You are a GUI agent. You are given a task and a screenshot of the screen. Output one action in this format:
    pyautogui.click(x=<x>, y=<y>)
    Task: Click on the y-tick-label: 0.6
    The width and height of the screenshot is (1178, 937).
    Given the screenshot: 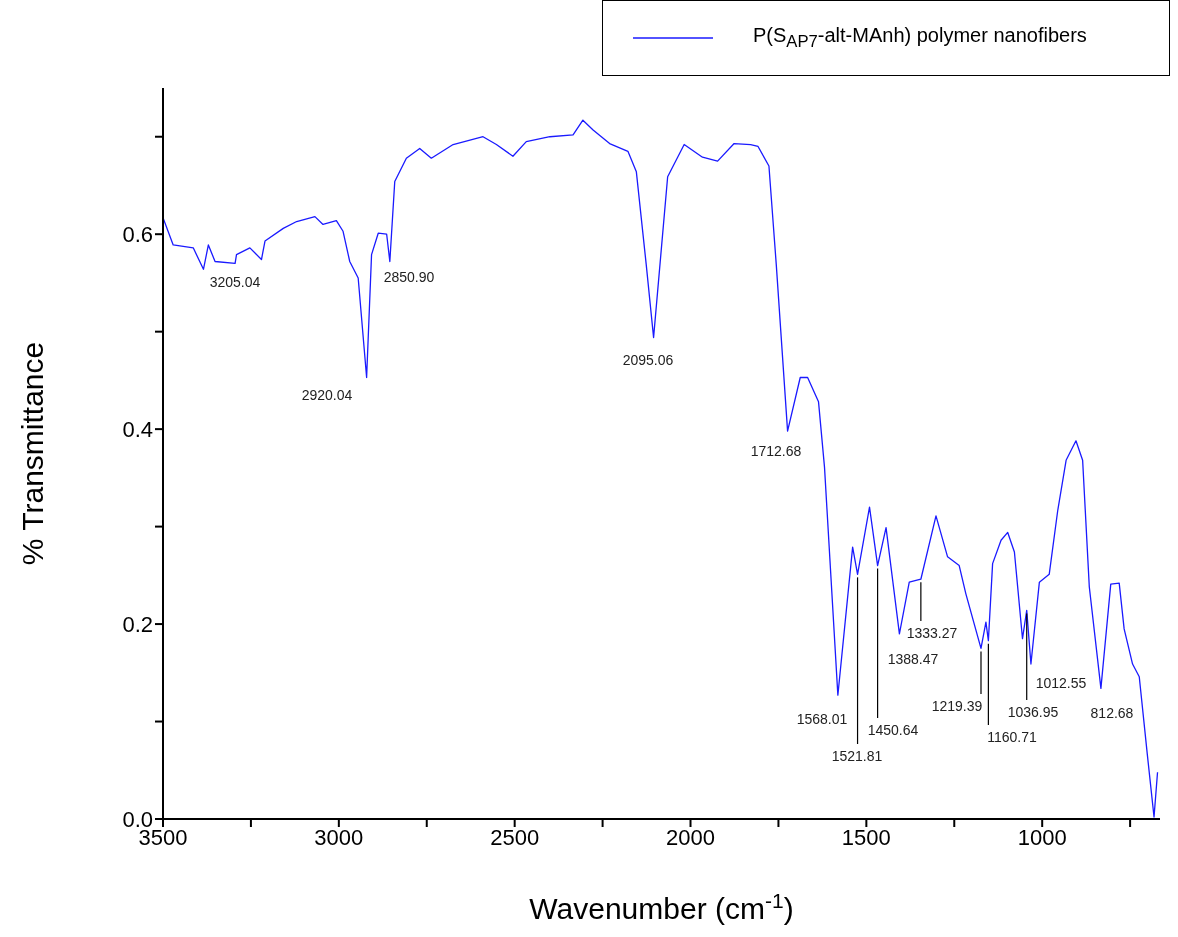 What is the action you would take?
    pyautogui.click(x=137, y=235)
    